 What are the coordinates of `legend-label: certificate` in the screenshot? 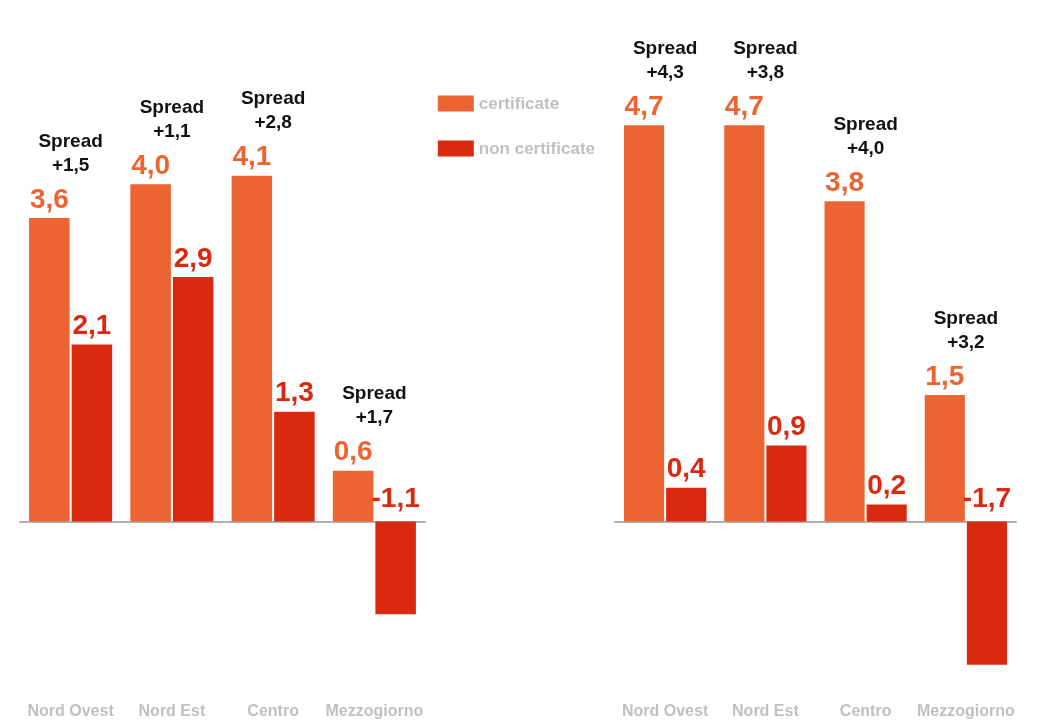 It's located at (519, 103).